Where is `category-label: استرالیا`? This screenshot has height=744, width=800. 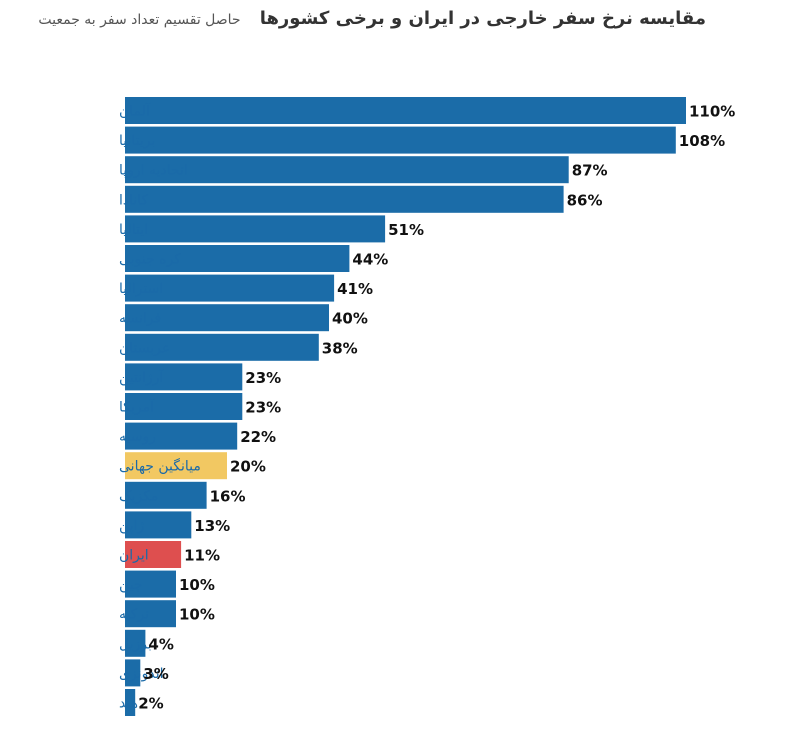
category-label: استرالیا is located at coordinates (141, 289).